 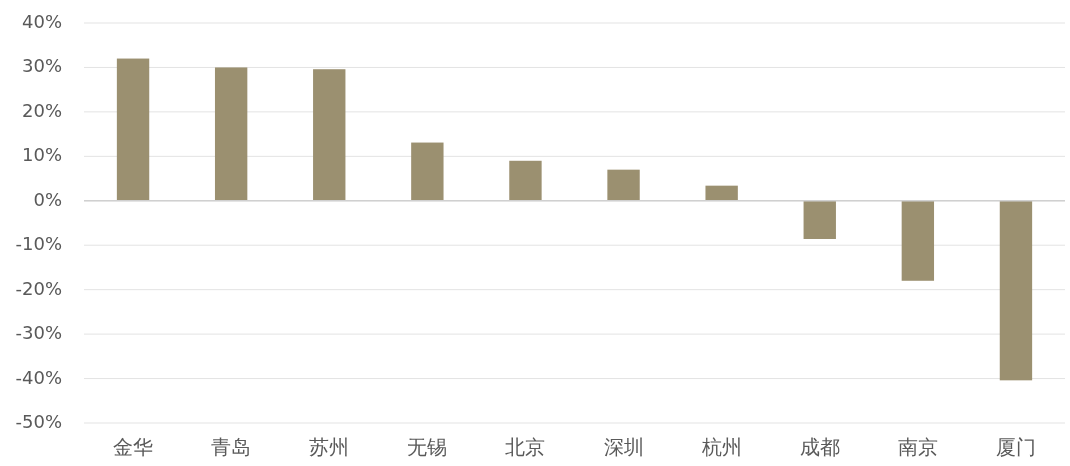 I want to click on y-tick-label: -20%, so click(x=38, y=288).